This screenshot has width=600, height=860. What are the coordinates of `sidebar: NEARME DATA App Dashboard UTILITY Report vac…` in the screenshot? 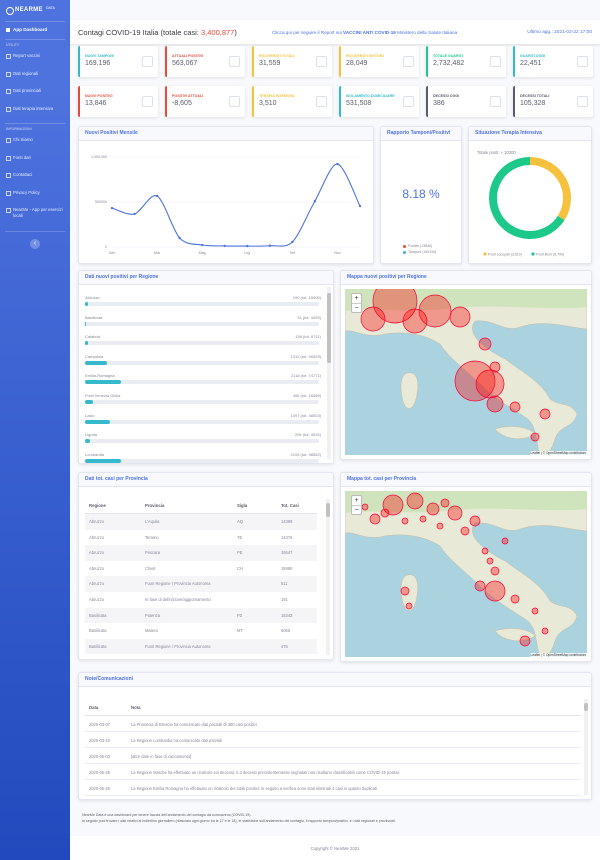 It's located at (35, 430).